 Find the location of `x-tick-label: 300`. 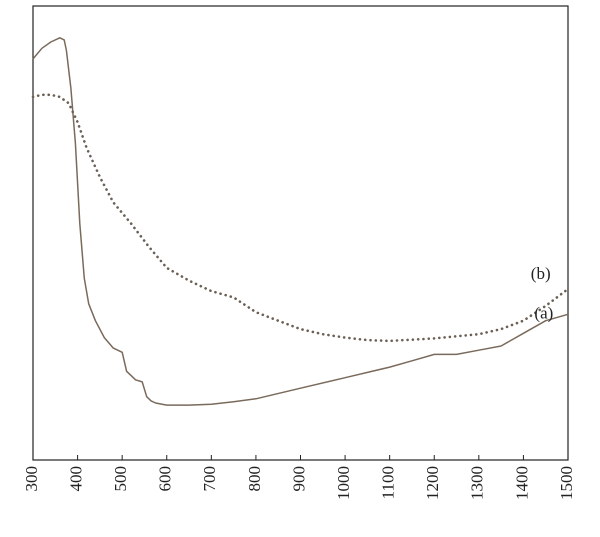

x-tick-label: 300 is located at coordinates (31, 479).